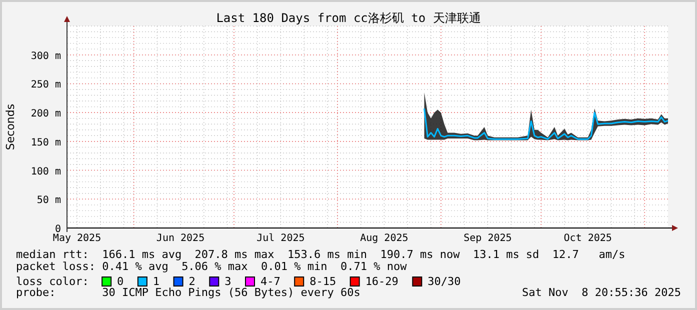 The height and width of the screenshot is (310, 697). I want to click on text: median rtt: 166.1 ms avg 207.8 ms max 153.6 ms min 190.7 ms now 13.1 ms sd 12.7 am/s, so click(321, 254).